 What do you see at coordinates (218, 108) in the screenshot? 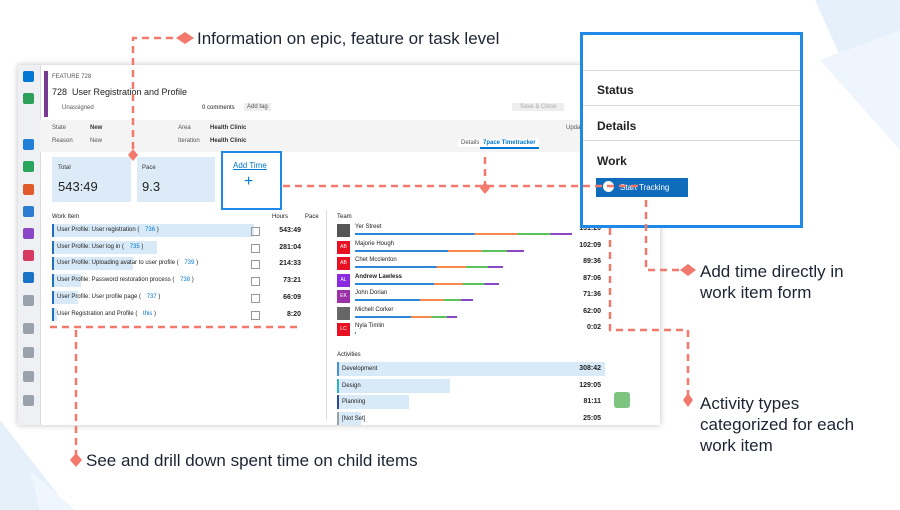
I see `comments: 0 comments` at bounding box center [218, 108].